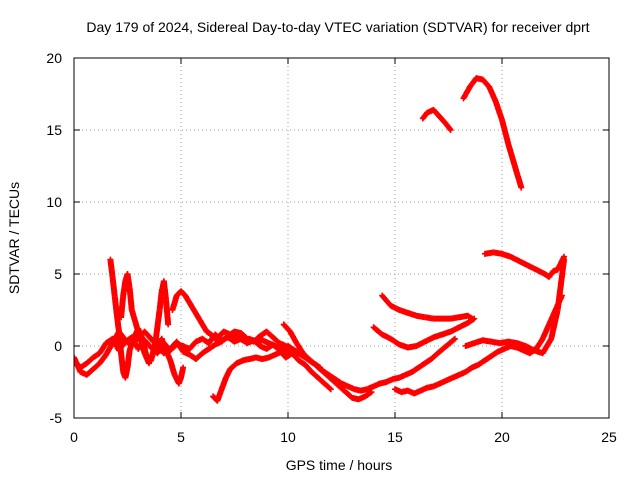 The height and width of the screenshot is (480, 640). I want to click on series-trace-m, so click(436, 119).